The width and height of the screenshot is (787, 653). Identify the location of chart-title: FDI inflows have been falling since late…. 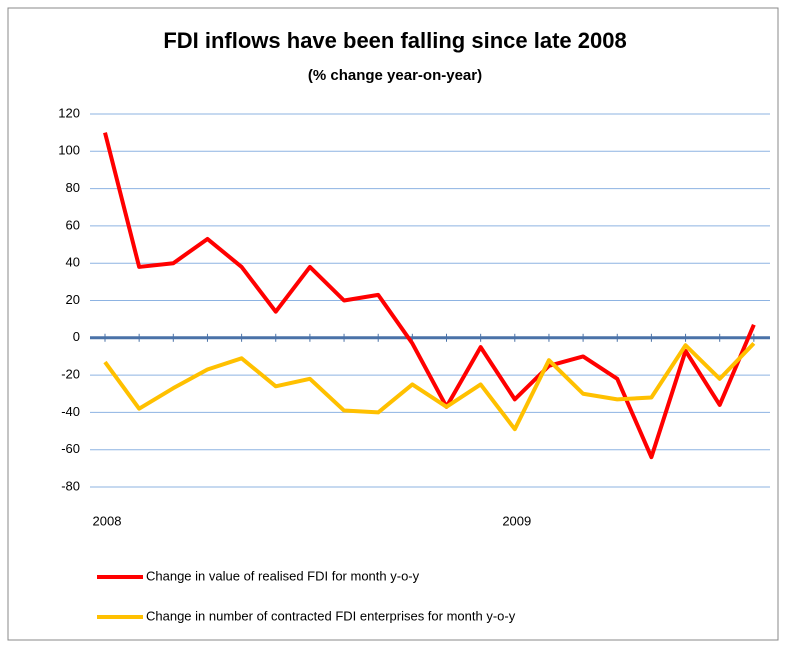
(394, 40).